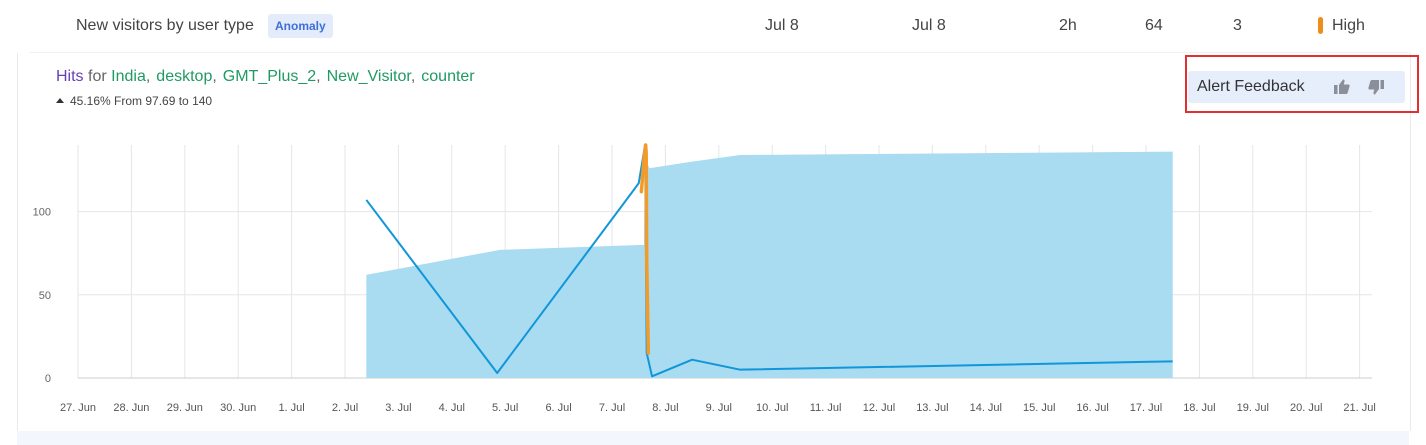  I want to click on x-tick-label: 16. Jul, so click(1092, 408).